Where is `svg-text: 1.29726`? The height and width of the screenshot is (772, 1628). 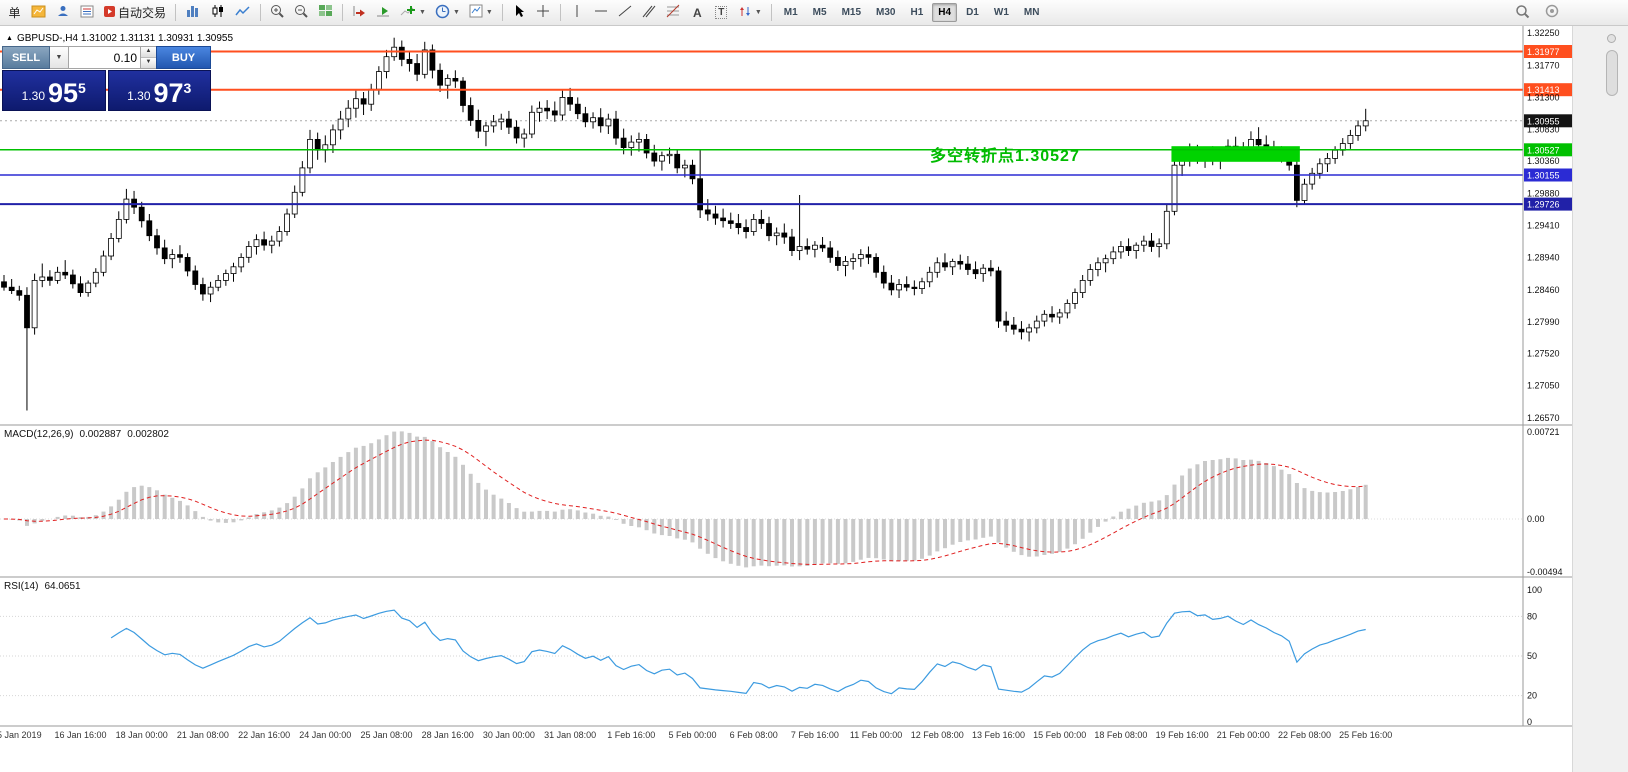
svg-text: 1.29726 is located at coordinates (1543, 205).